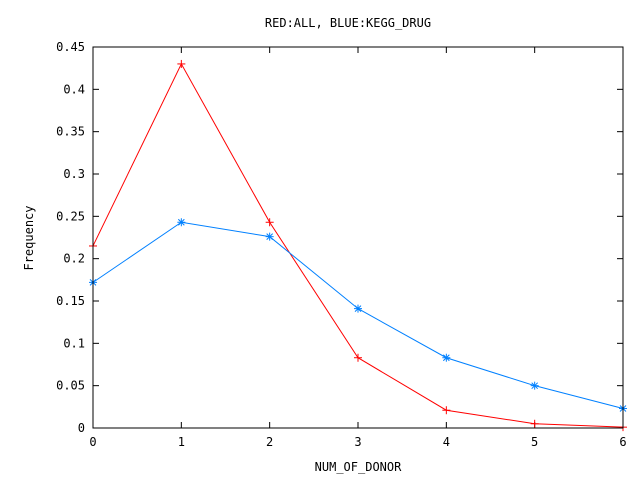  Describe the element at coordinates (181, 442) in the screenshot. I see `x-tick-label: 1` at that location.